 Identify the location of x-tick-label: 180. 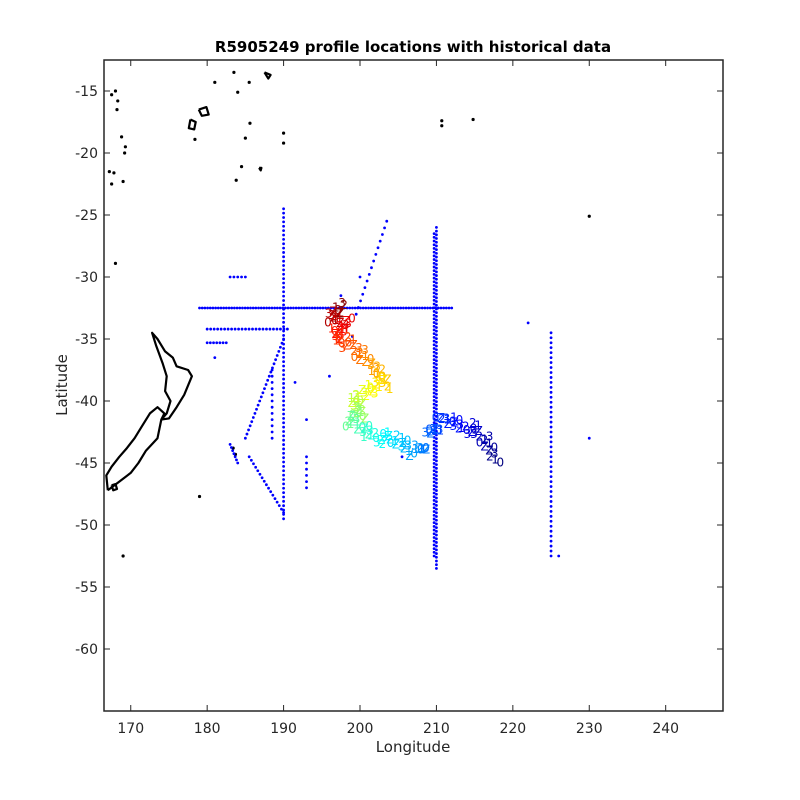
(207, 729).